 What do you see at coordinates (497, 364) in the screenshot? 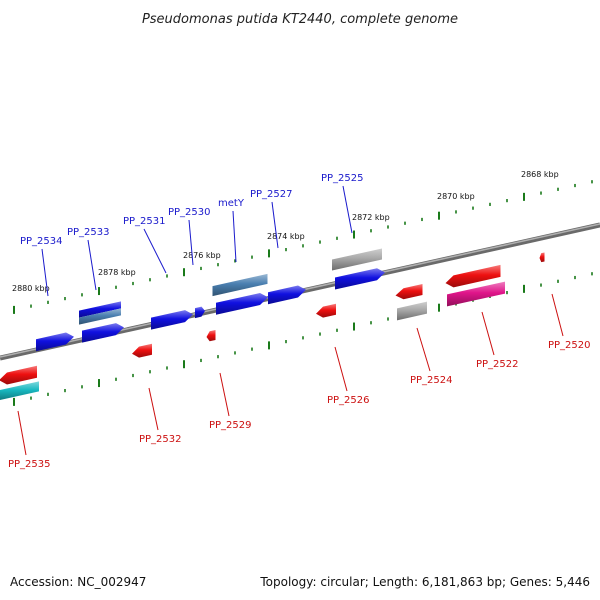
I see `gene-label-pp-2522: PP_2522` at bounding box center [497, 364].